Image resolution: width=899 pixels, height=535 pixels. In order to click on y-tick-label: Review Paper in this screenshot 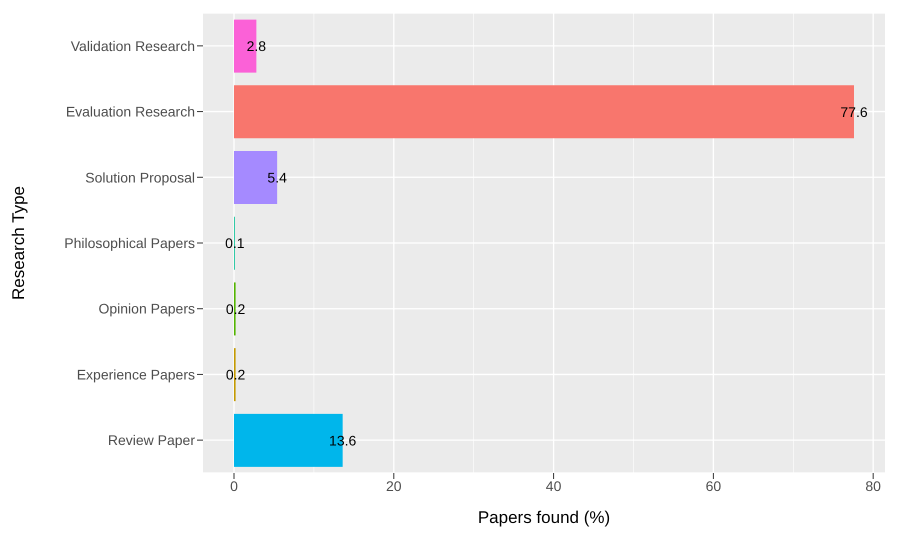, I will do `click(152, 440)`.